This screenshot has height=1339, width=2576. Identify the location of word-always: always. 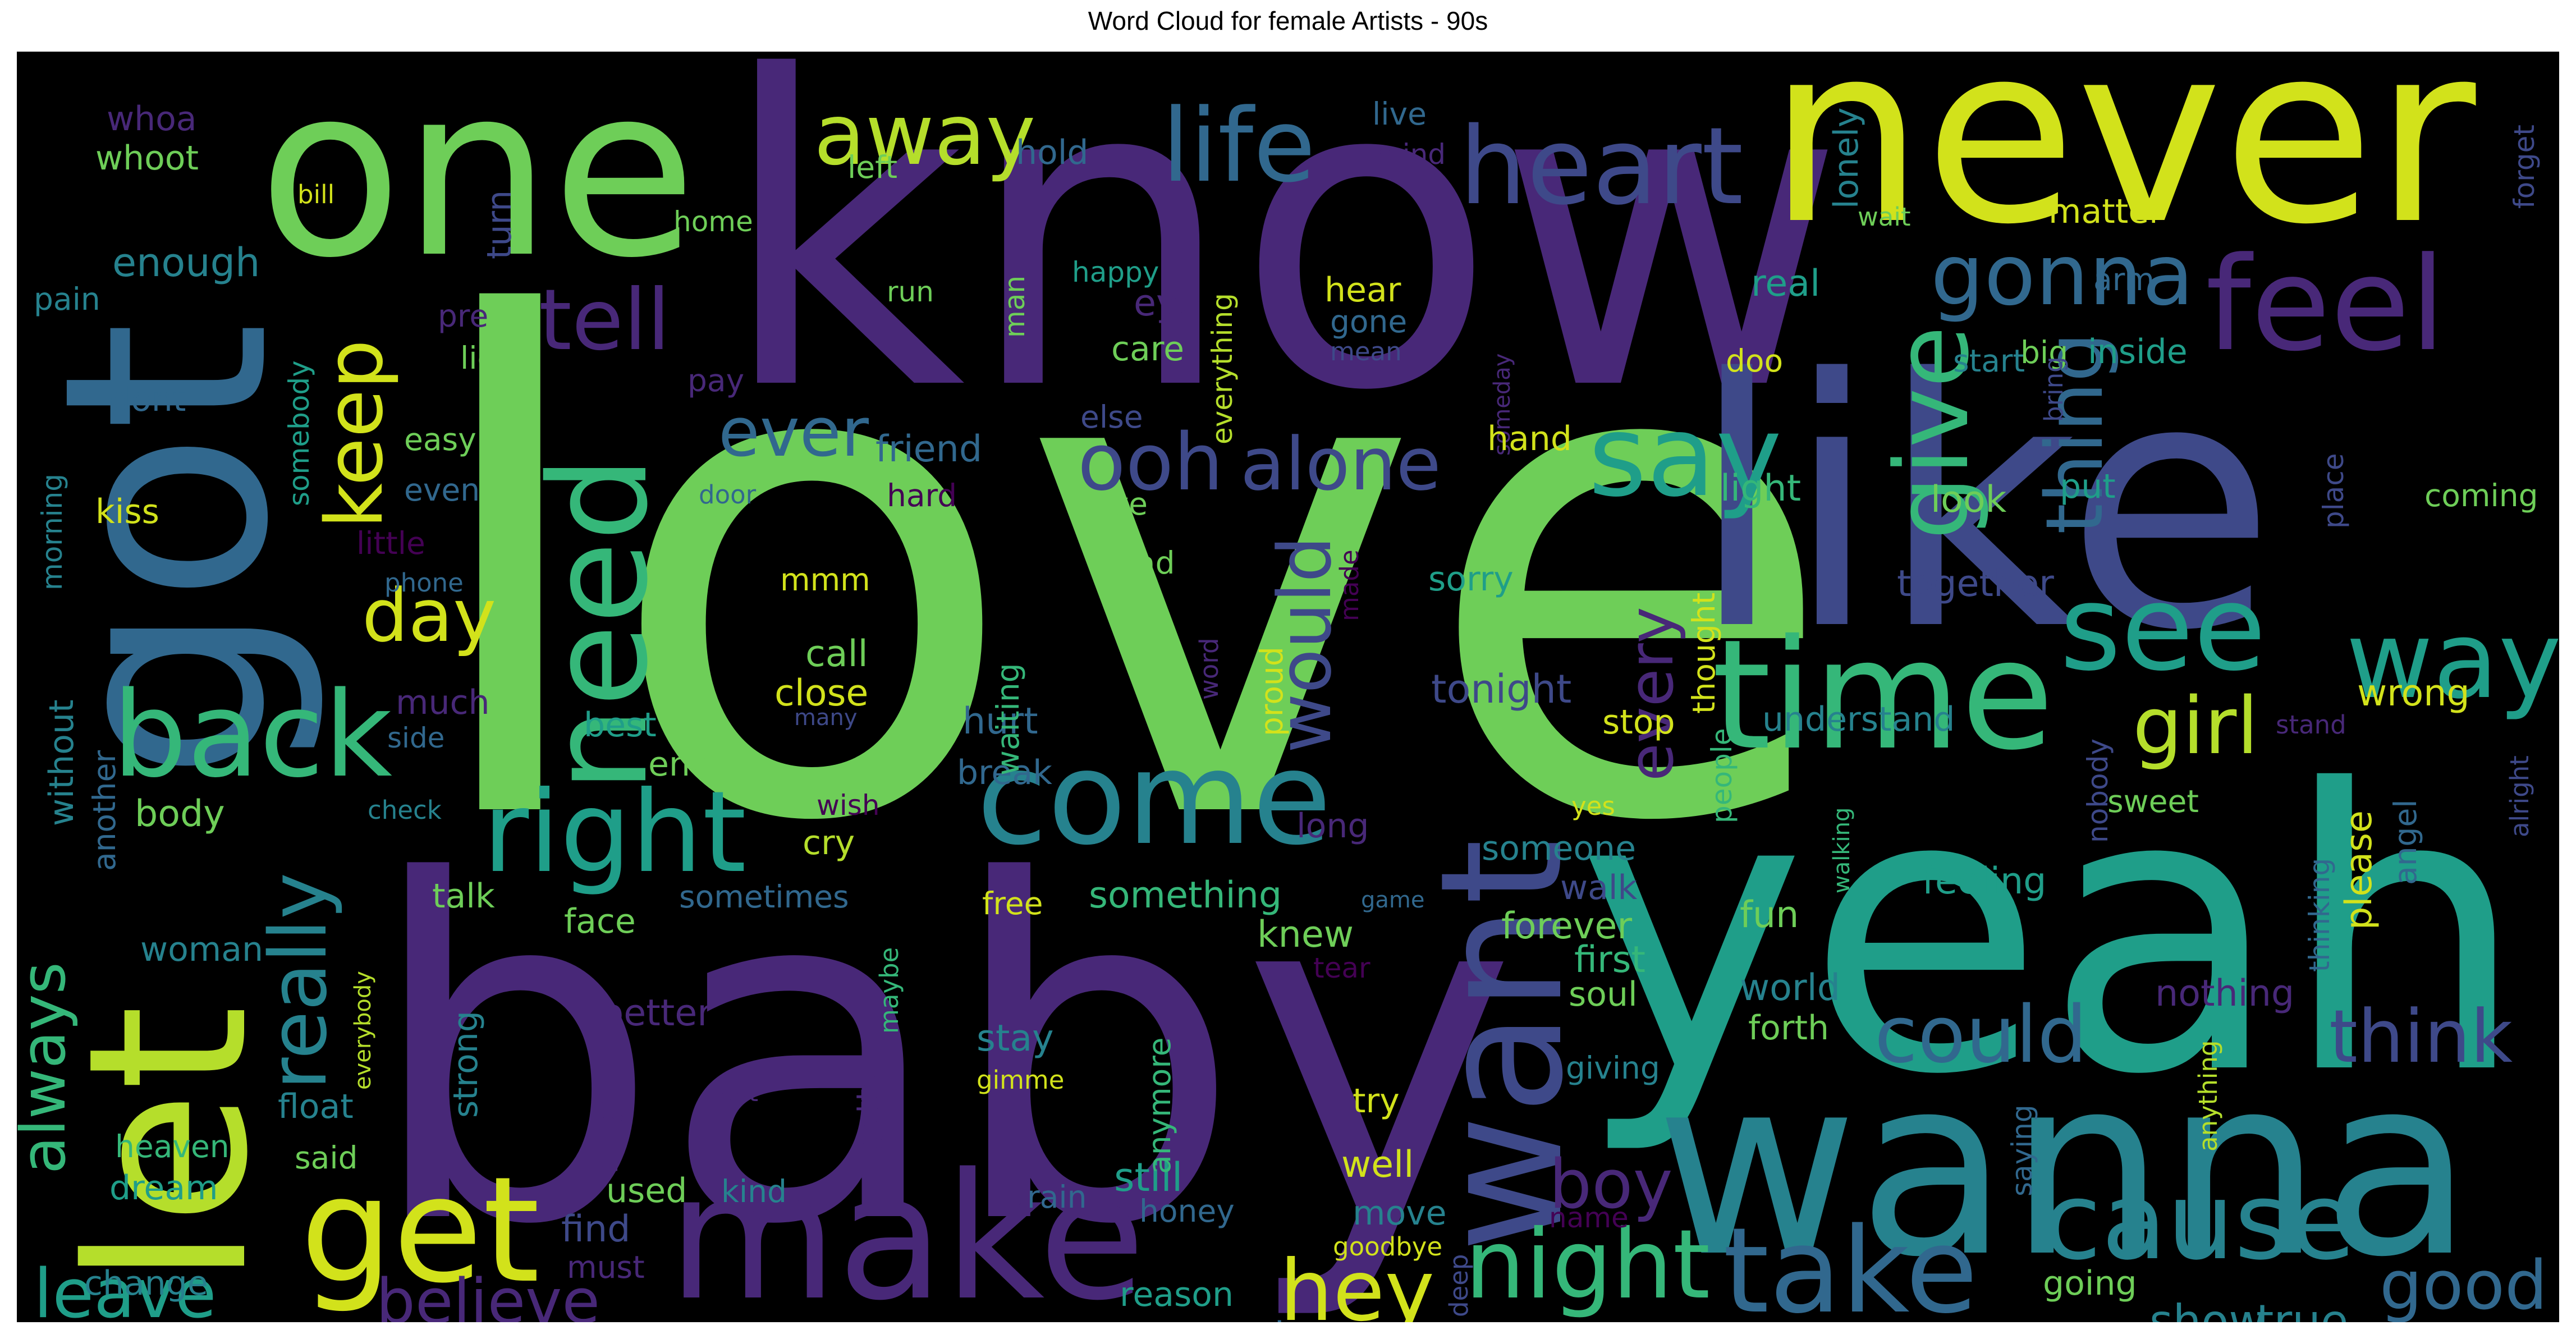
(48, 1068).